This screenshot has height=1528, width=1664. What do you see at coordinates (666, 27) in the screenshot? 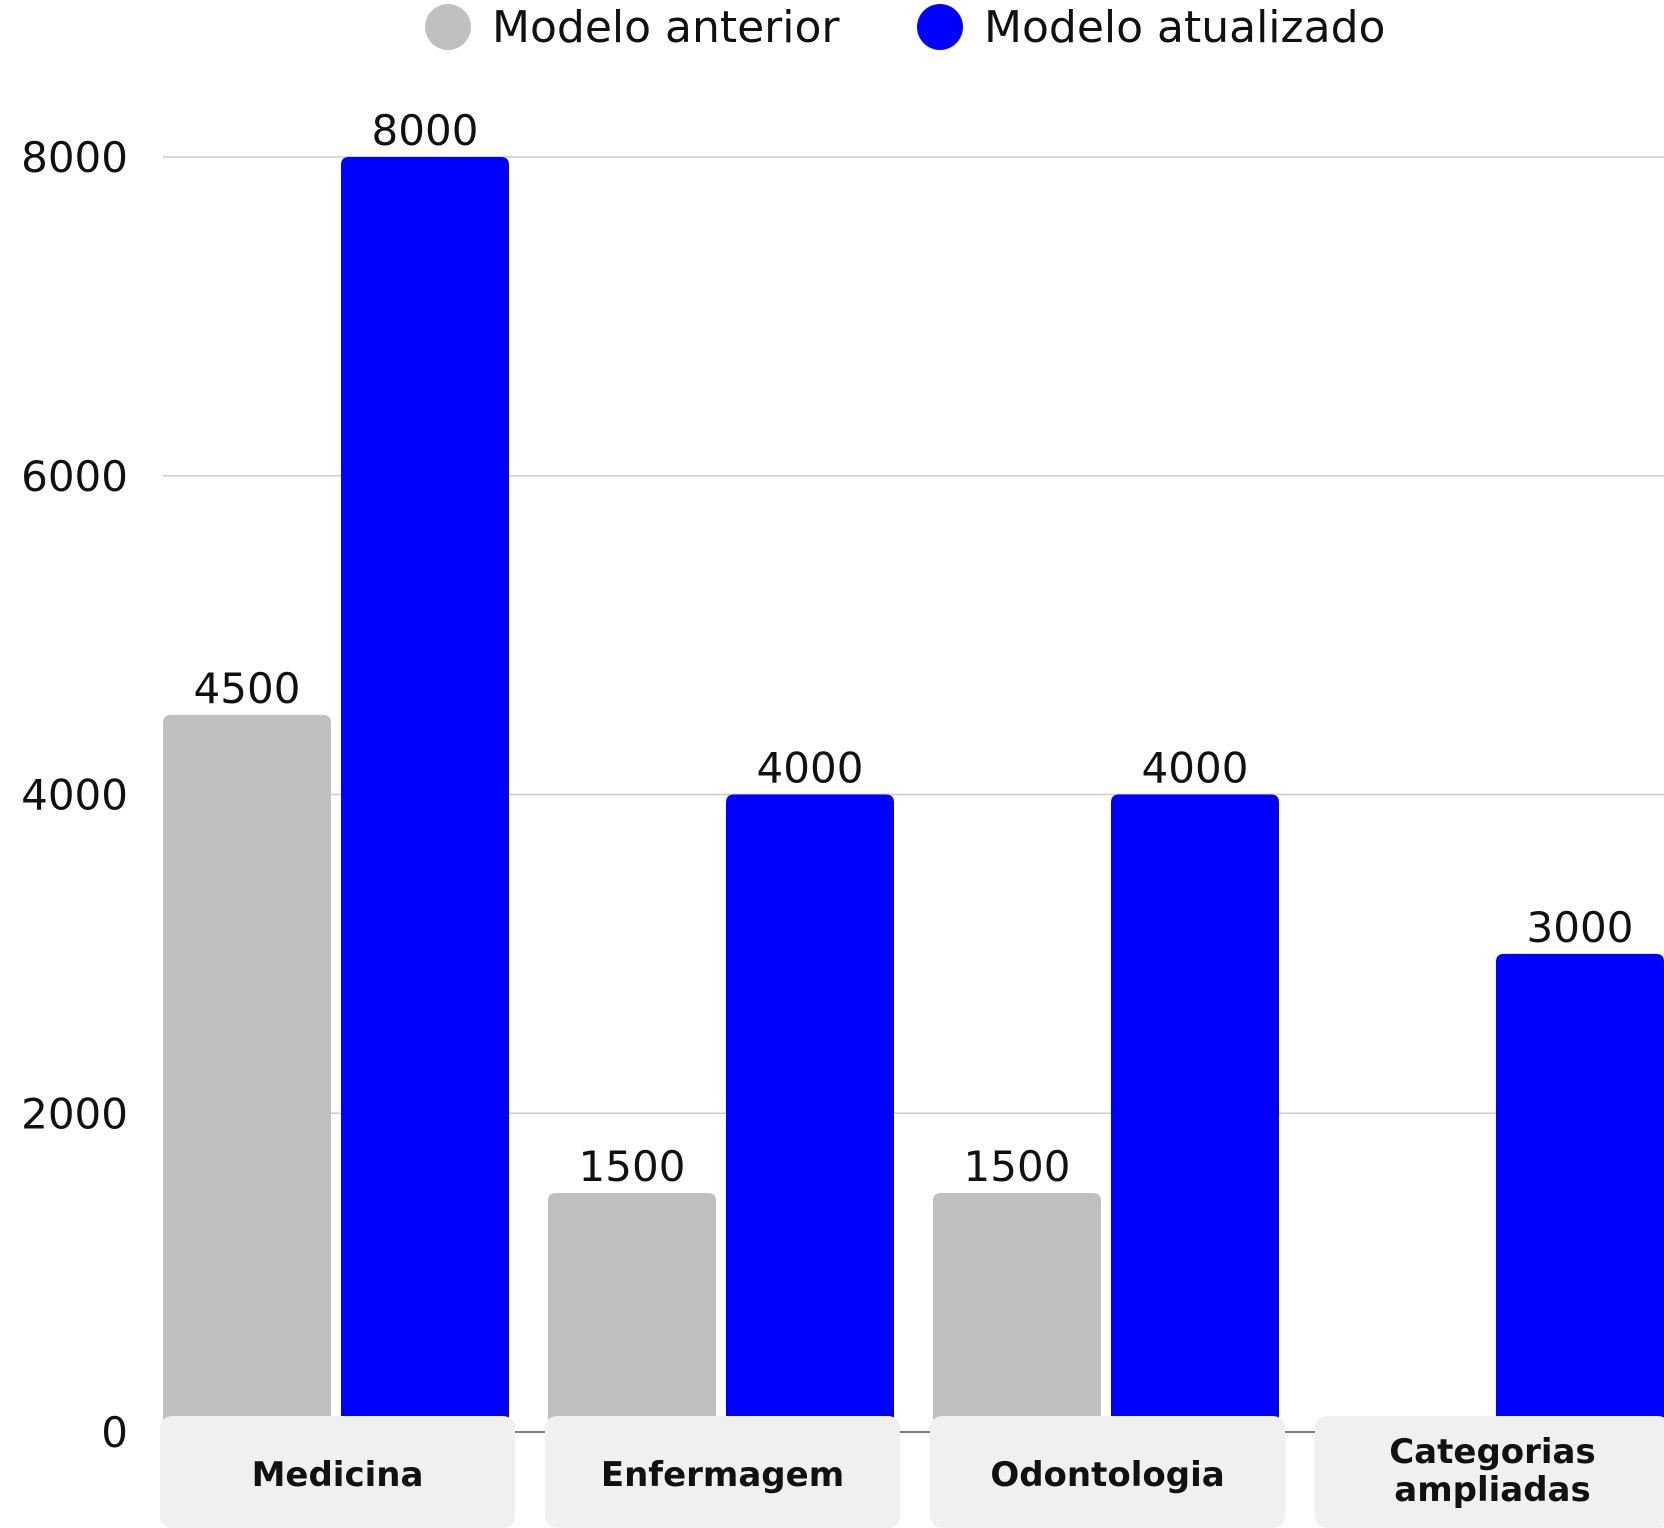
I see `legend-label: Modelo anterior` at bounding box center [666, 27].